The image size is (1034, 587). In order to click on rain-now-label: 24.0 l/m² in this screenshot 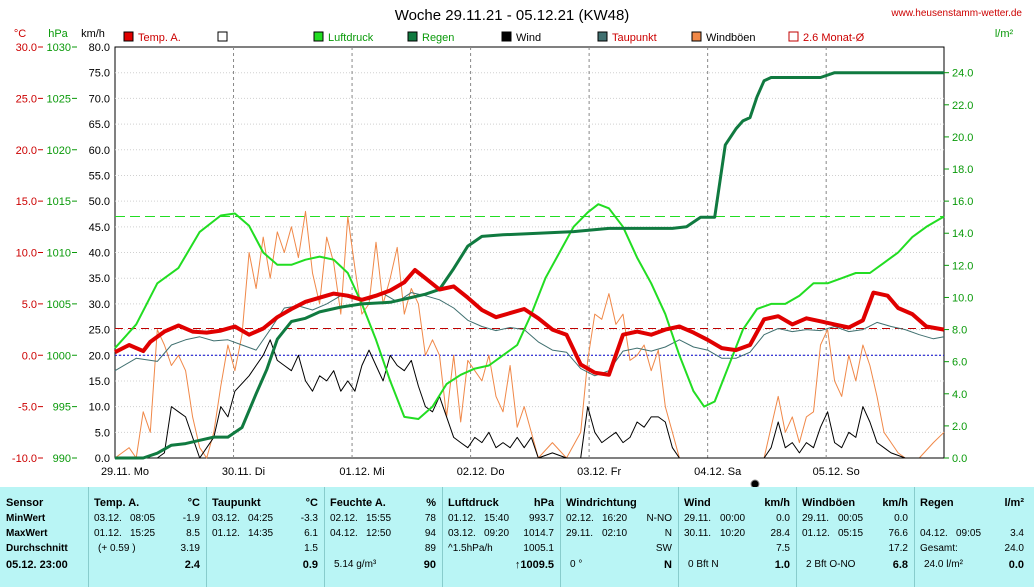, I will do `click(943, 564)`.